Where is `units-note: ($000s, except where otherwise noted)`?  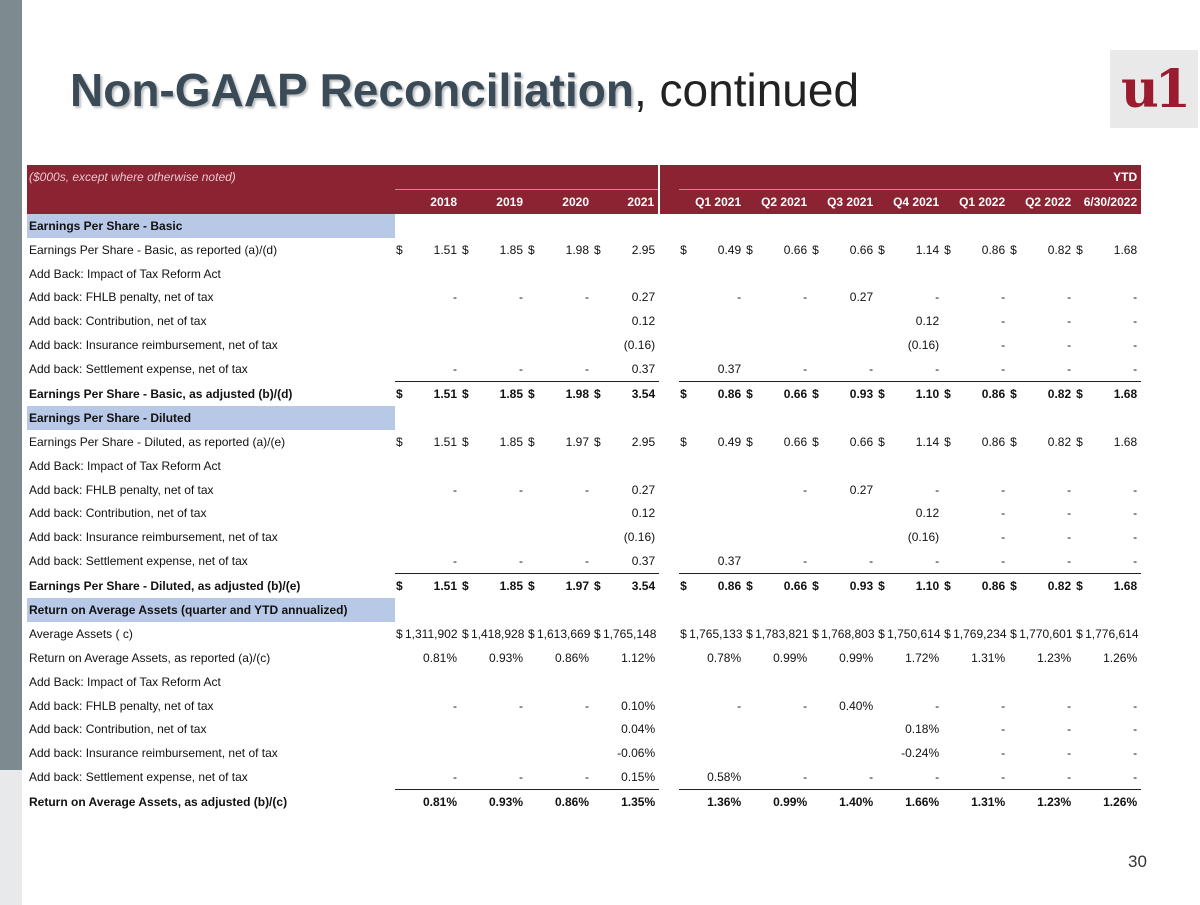 units-note: ($000s, except where otherwise noted) is located at coordinates (343, 177).